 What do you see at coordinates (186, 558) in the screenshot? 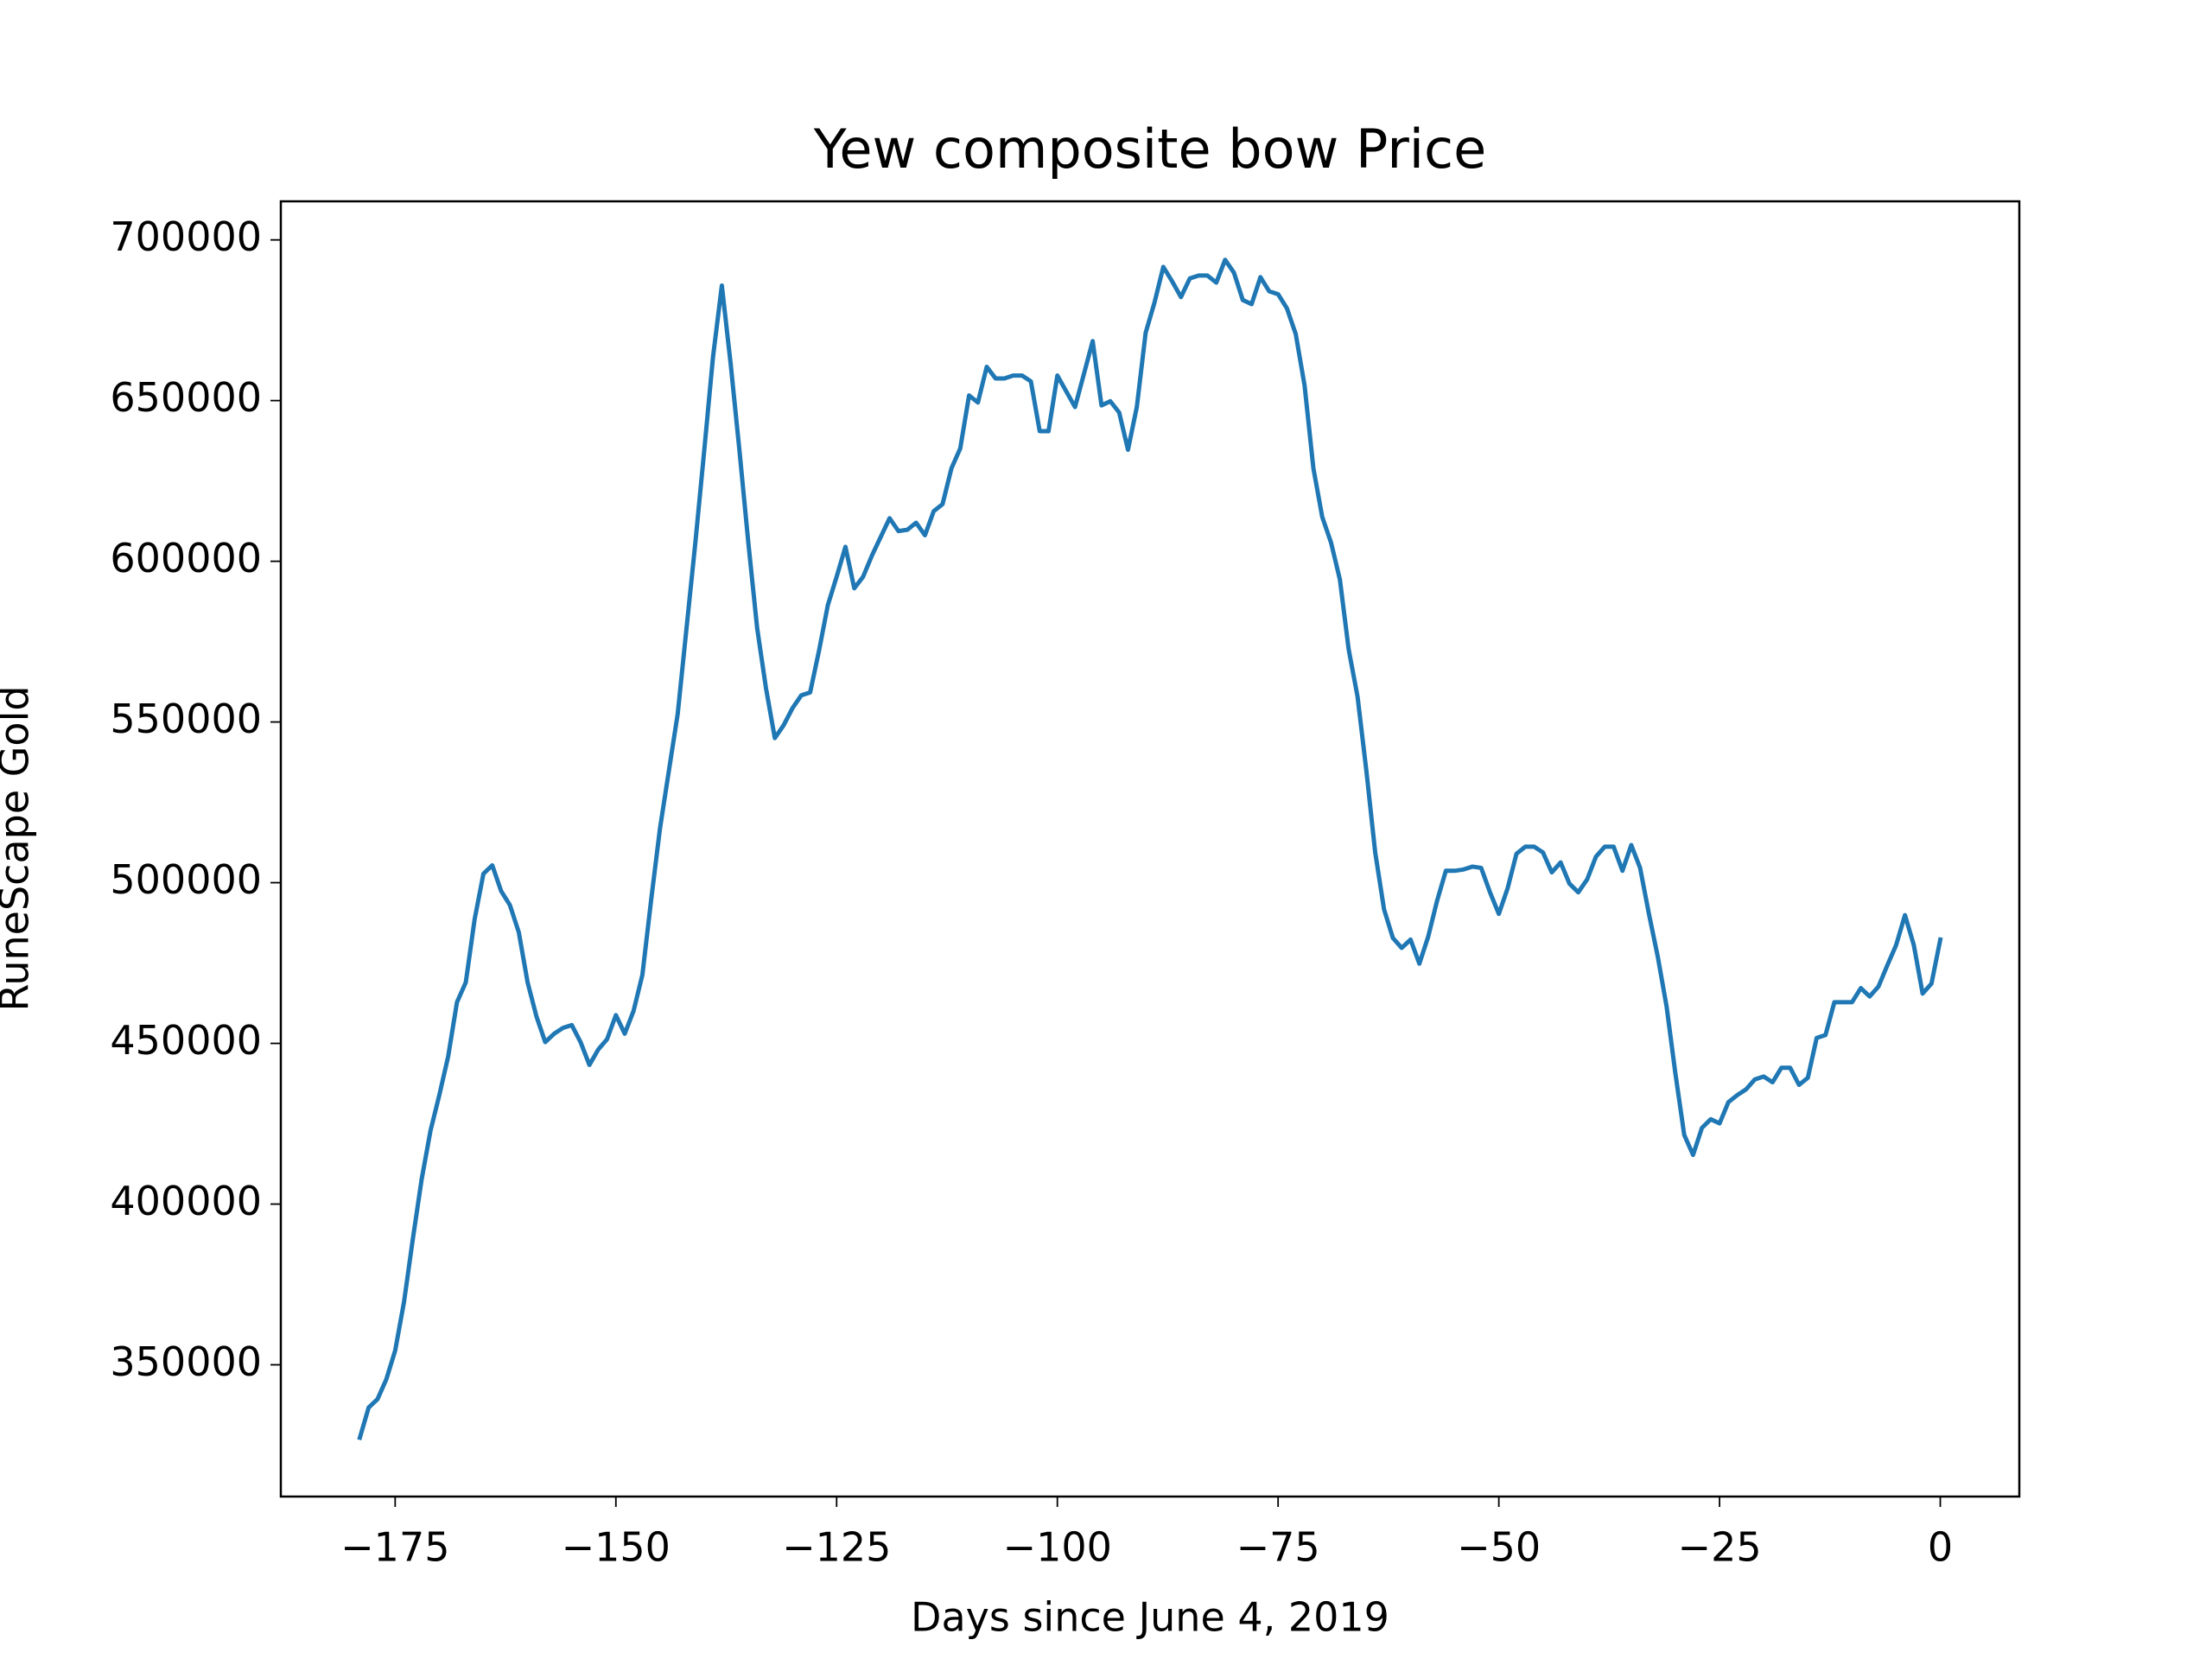
I see `y-tick-label: 600000` at bounding box center [186, 558].